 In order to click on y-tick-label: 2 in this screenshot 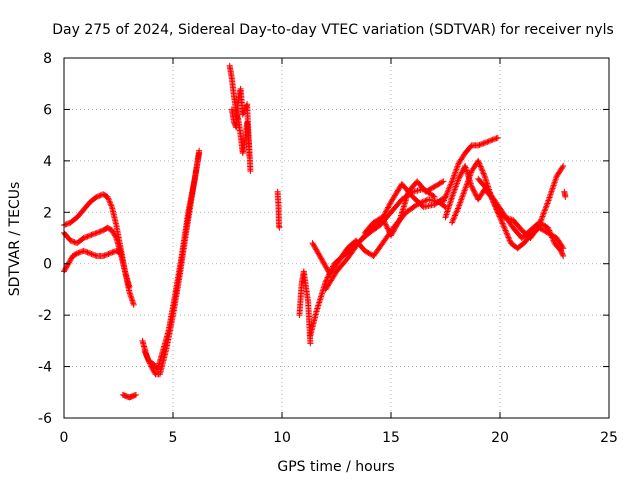, I will do `click(47, 213)`.